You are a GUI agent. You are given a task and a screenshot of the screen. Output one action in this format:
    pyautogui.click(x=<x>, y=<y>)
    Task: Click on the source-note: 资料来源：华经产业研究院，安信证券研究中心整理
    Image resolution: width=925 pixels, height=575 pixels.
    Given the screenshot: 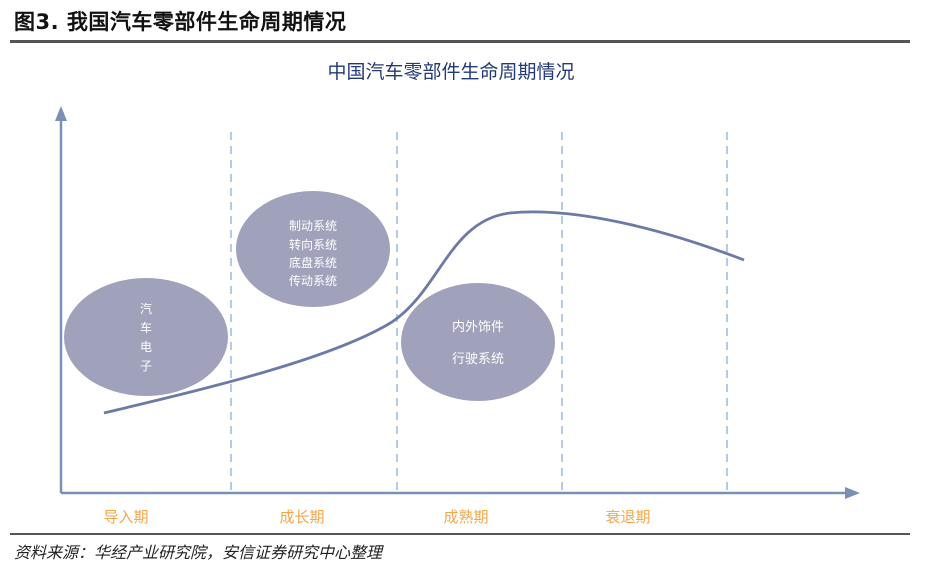 What is the action you would take?
    pyautogui.click(x=198, y=552)
    